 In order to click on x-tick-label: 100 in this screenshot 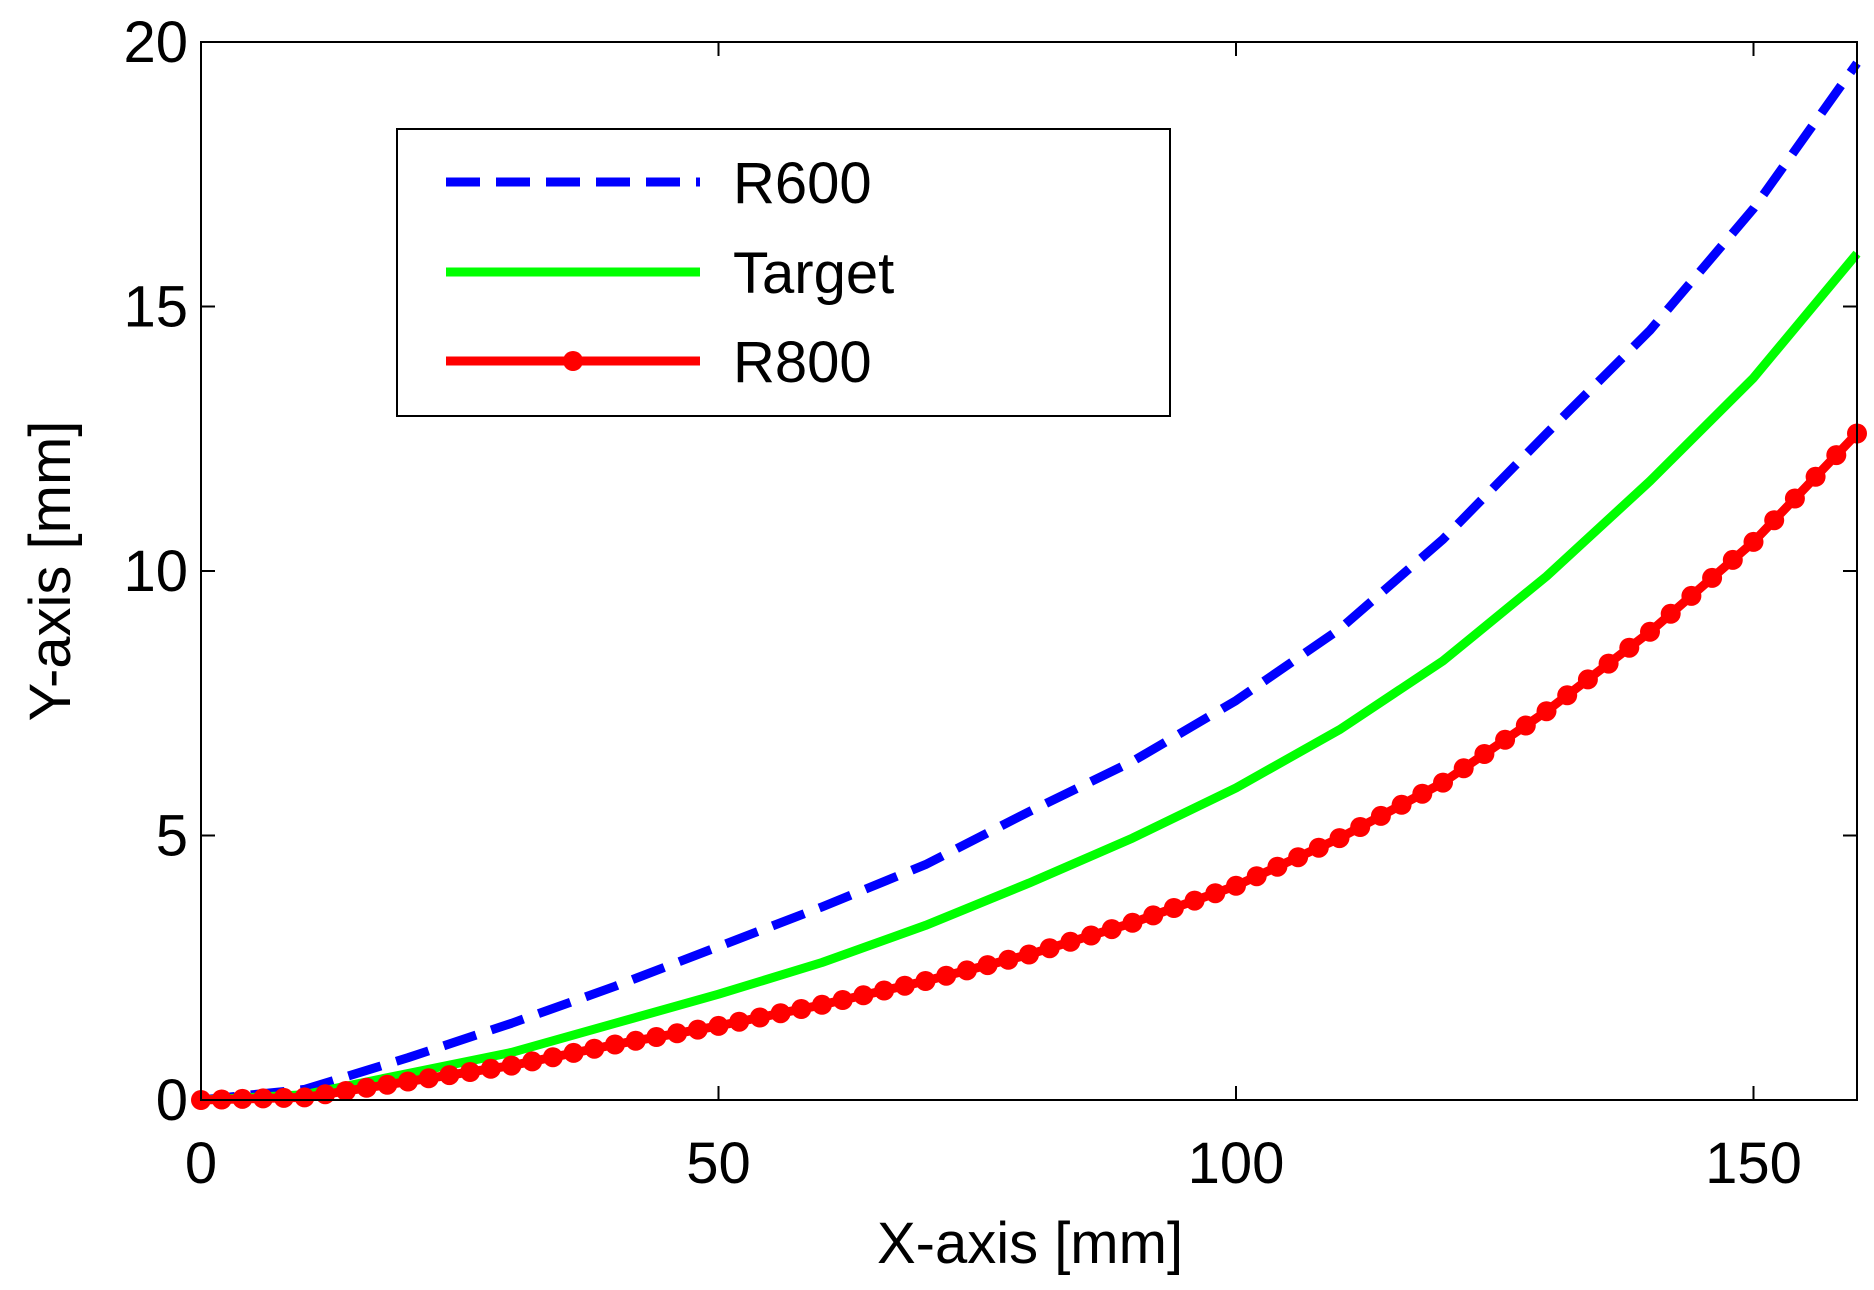, I will do `click(1236, 1163)`.